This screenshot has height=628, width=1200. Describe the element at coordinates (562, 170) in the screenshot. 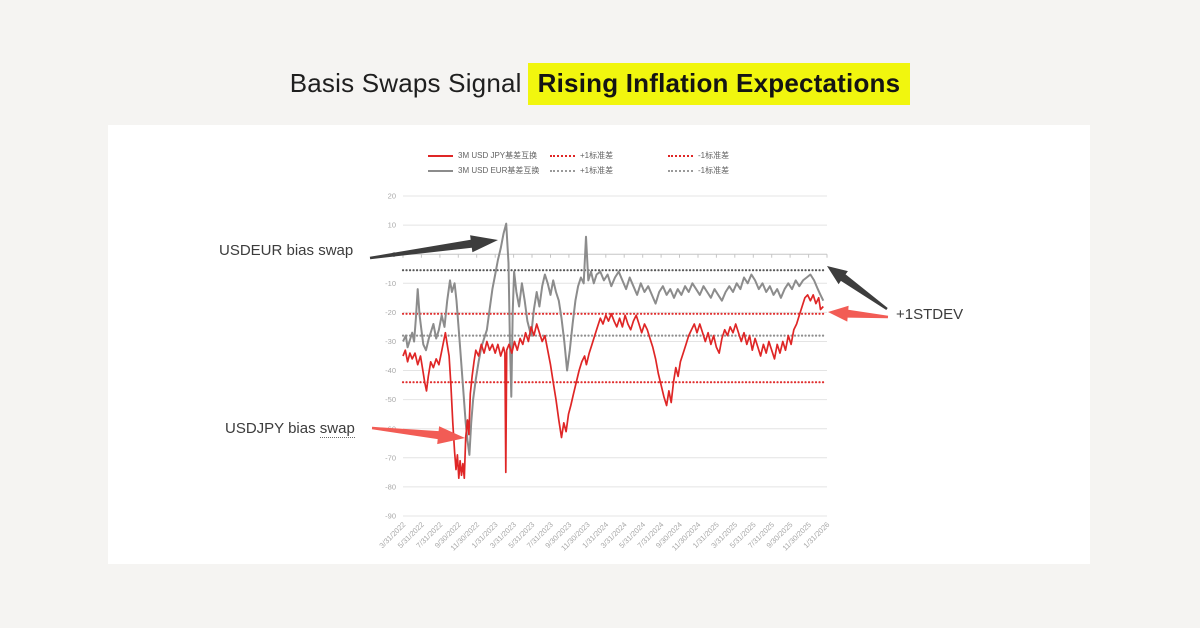

I see `eur-plus1std-swatch` at that location.